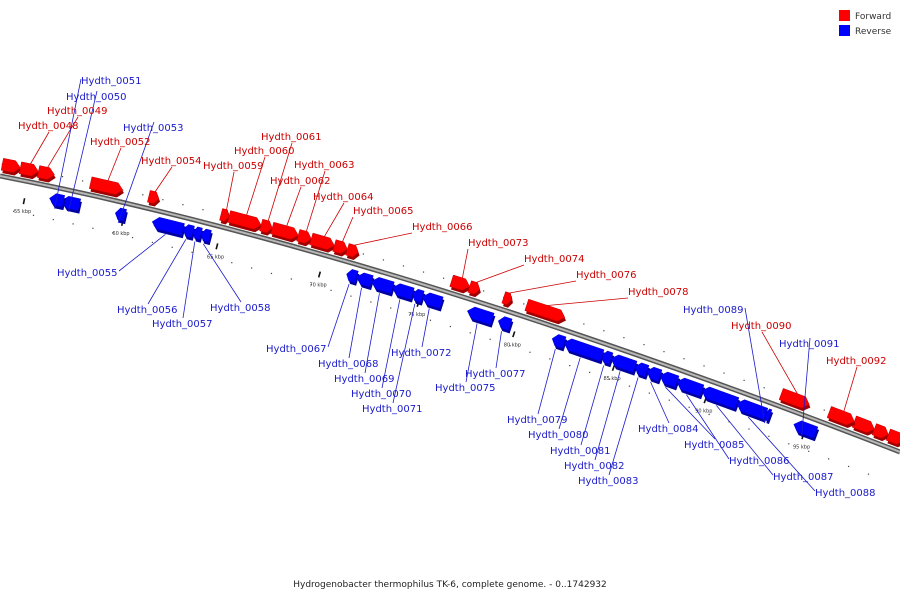 The width and height of the screenshot is (900, 600). Describe the element at coordinates (668, 429) in the screenshot. I see `label-hydth-0084: Hydth_0084` at that location.